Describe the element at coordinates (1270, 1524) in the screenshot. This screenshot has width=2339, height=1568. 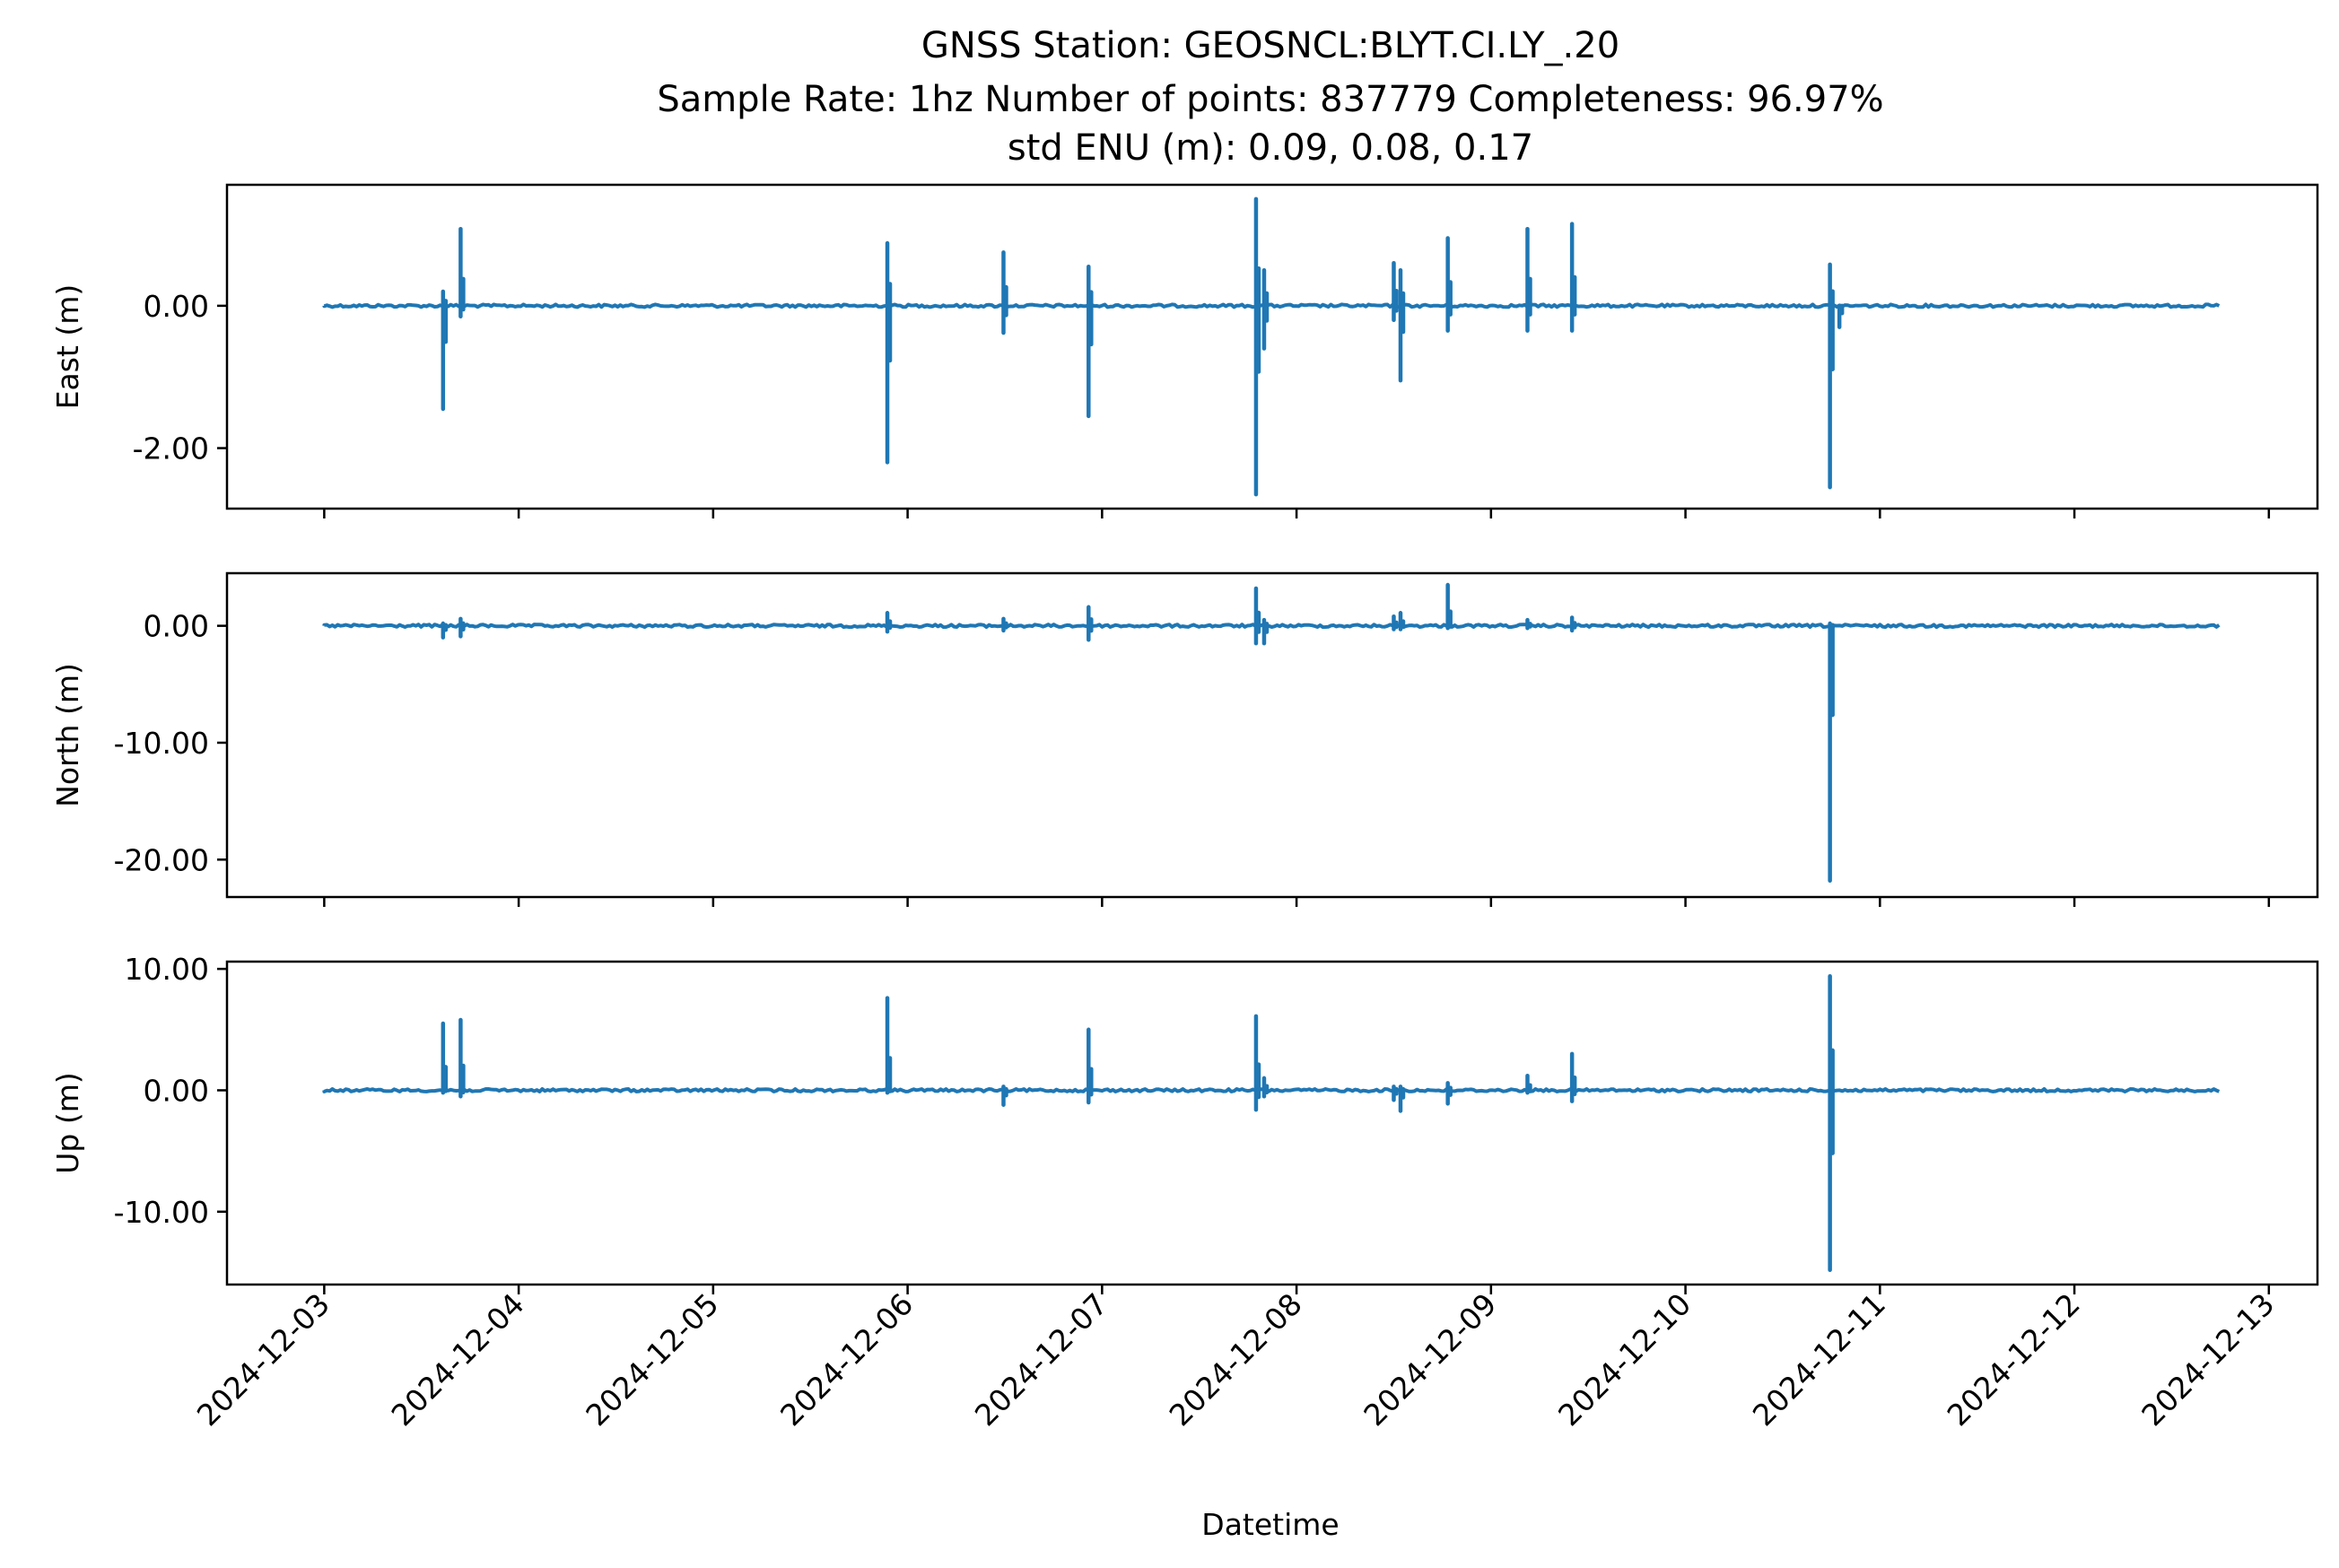
I see `x-axis-label: Datetime` at that location.